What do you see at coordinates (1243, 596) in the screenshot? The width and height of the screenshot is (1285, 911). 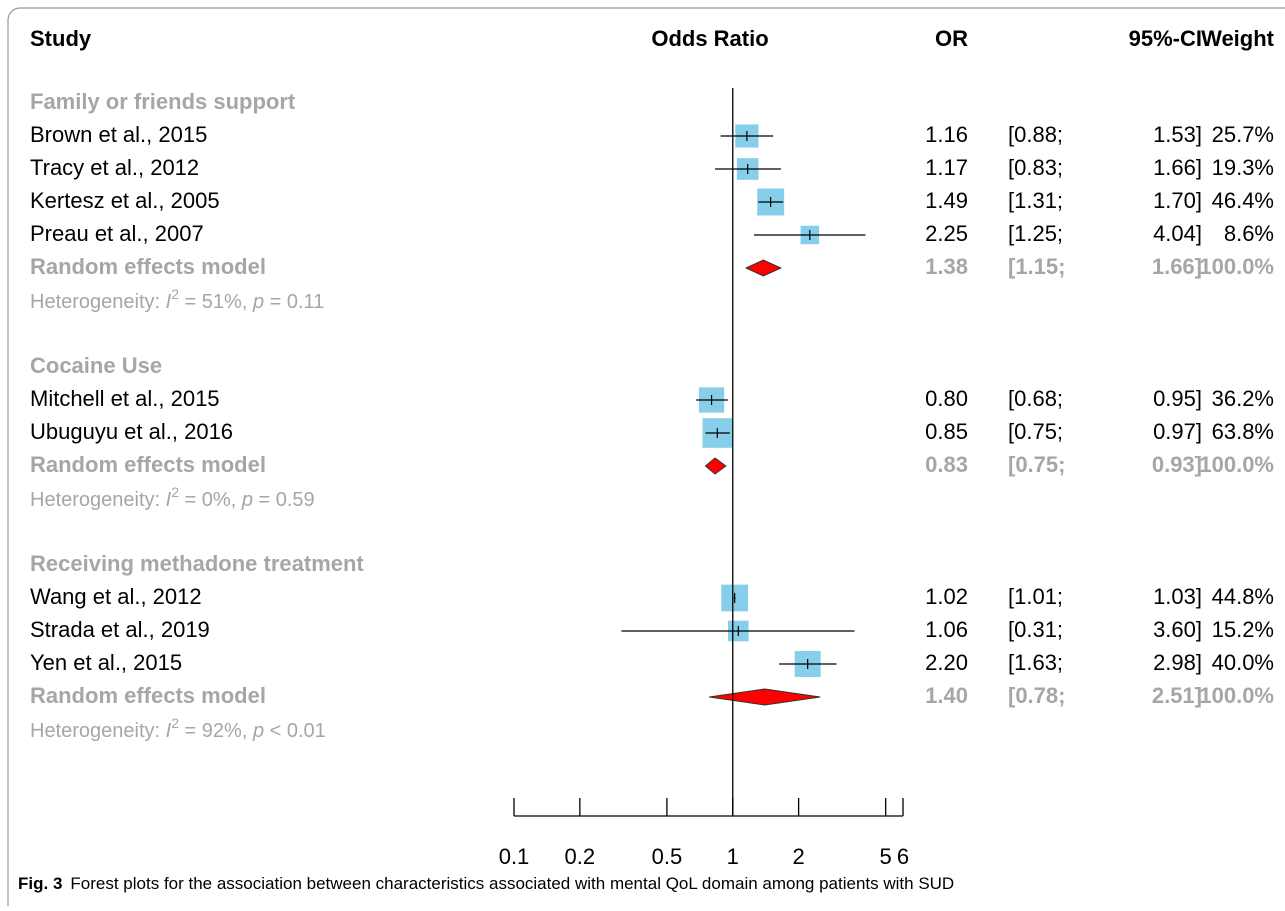 I see `study-weight: 44.8%` at bounding box center [1243, 596].